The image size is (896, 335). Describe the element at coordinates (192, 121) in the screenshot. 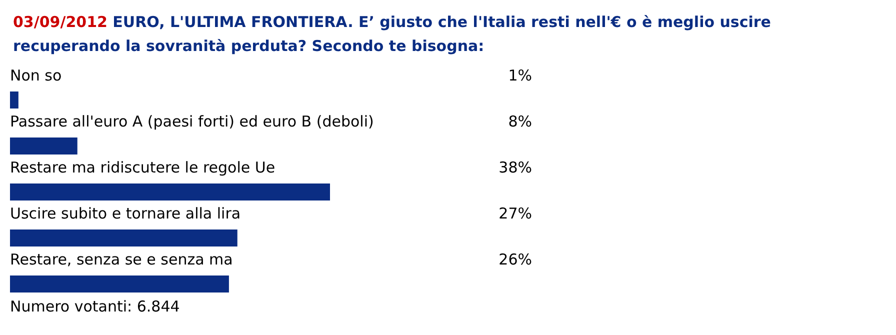

I see `y-tick-label: Passare all'euro A (paesi forti) ed euro B (deboli)` at that location.